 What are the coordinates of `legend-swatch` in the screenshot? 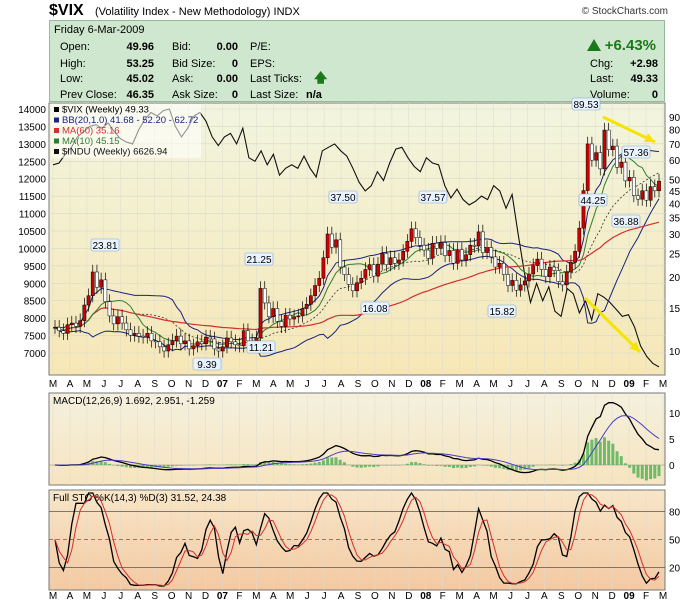 It's located at (56, 151).